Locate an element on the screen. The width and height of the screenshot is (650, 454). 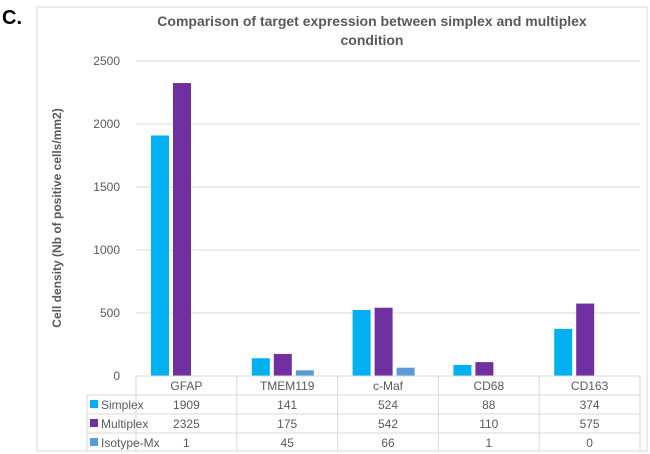
data-table-cell: 88 is located at coordinates (489, 405).